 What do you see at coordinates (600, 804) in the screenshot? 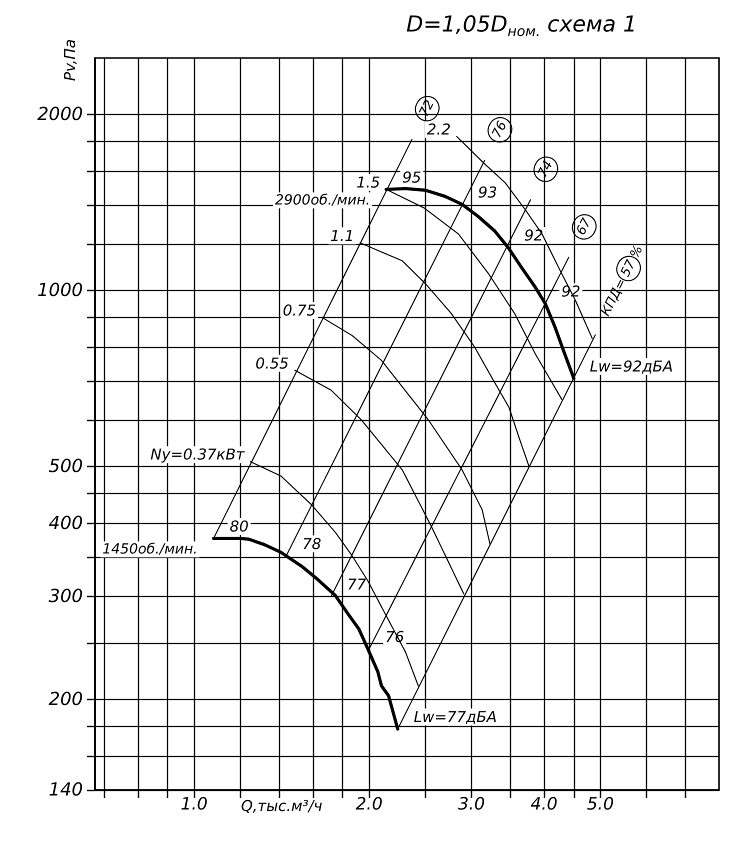
I see `x-tick-label: 5.0` at bounding box center [600, 804].